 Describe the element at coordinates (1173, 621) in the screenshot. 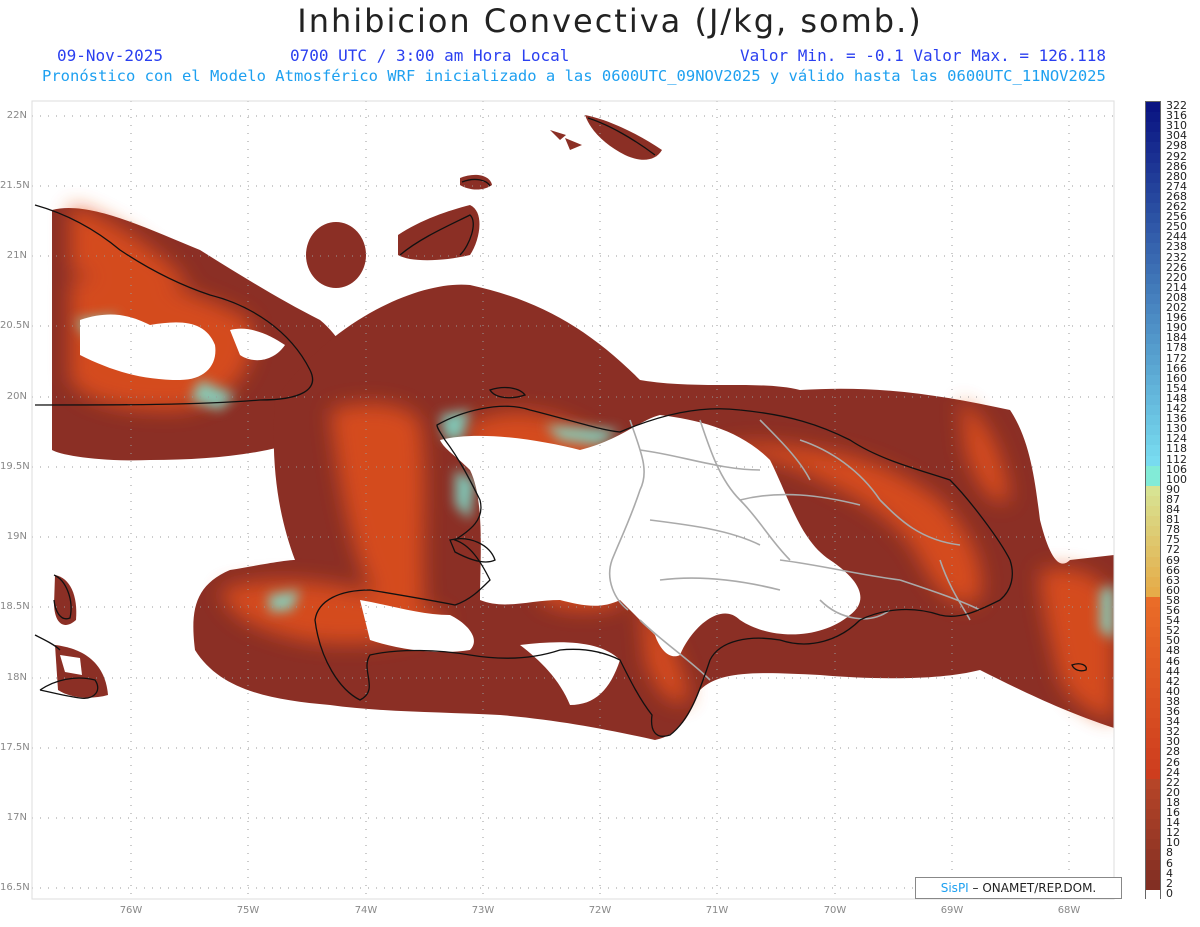

I see `colorbar-label: 54` at that location.